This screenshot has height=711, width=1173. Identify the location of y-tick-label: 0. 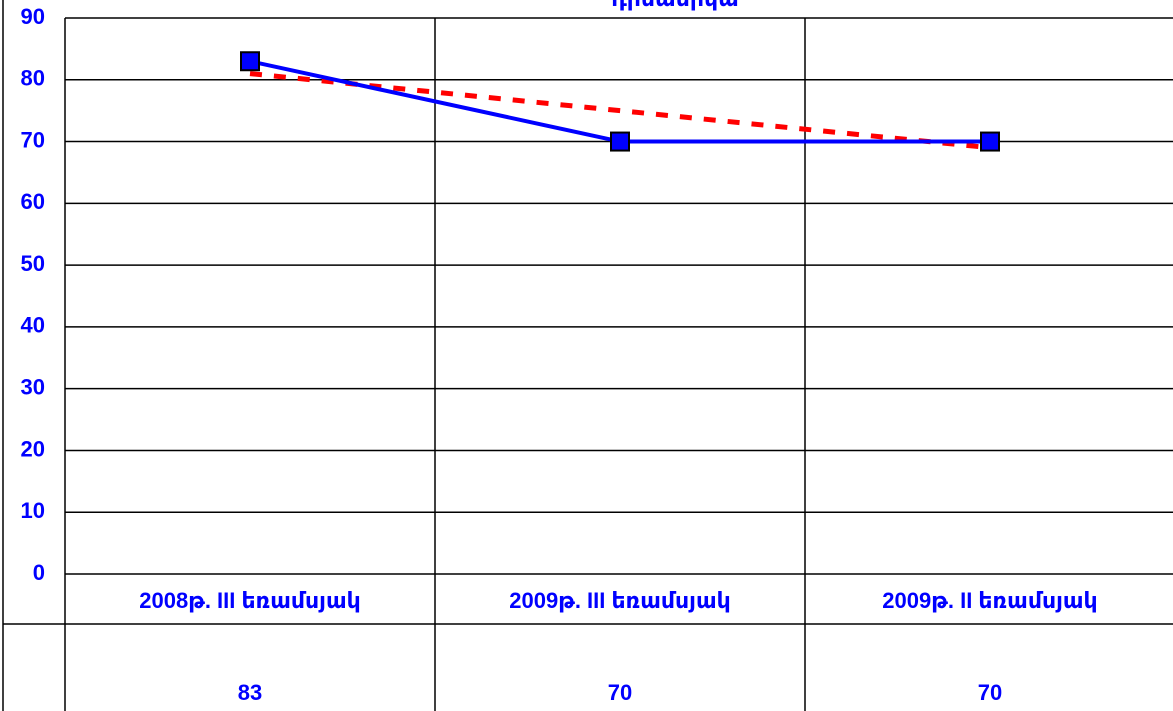
(39, 572).